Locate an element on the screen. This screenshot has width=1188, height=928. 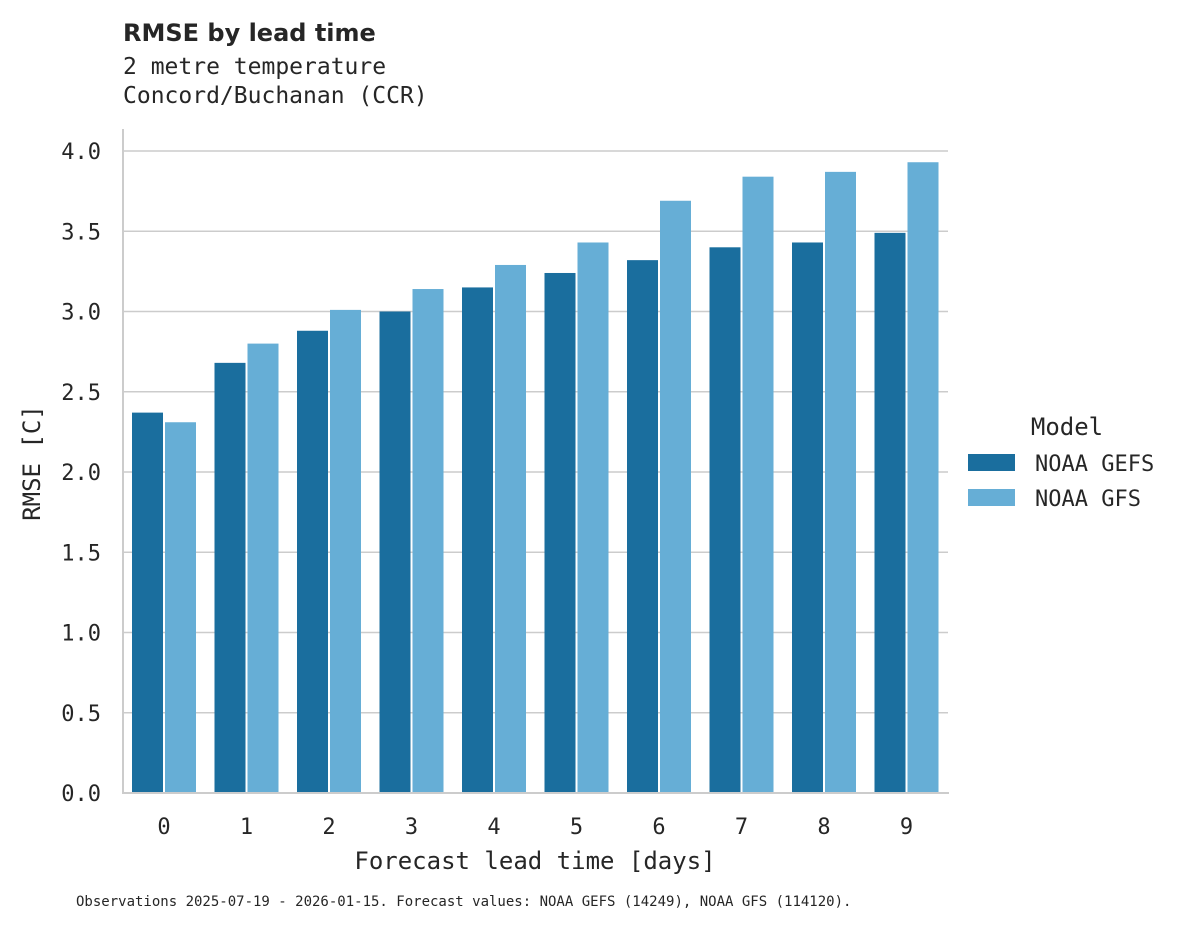
x-axis-label: Forecast lead time [days] is located at coordinates (534, 861).